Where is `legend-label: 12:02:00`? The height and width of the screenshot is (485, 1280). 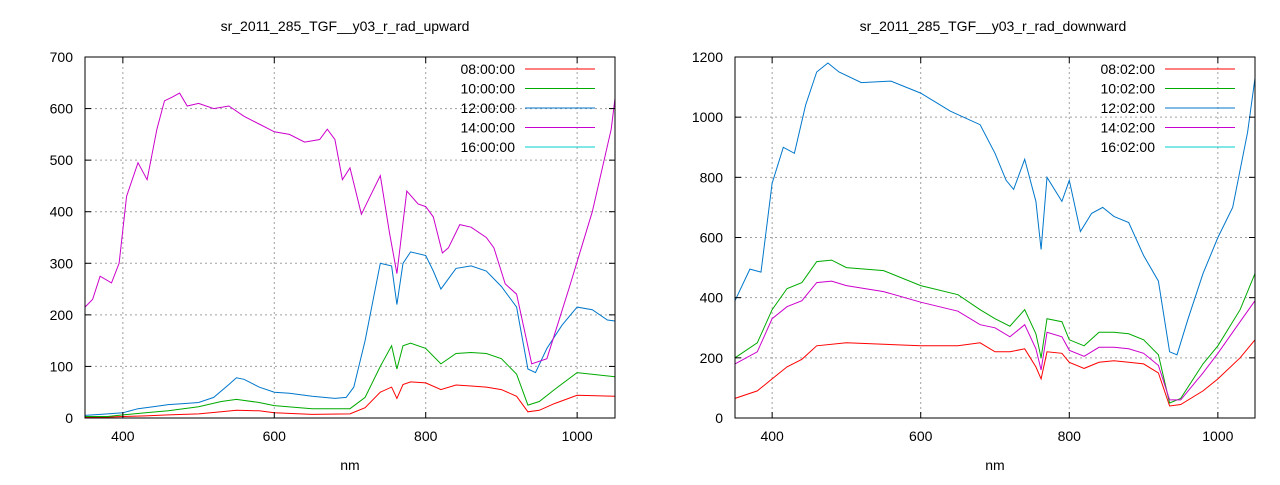
legend-label: 12:02:00 is located at coordinates (1128, 108).